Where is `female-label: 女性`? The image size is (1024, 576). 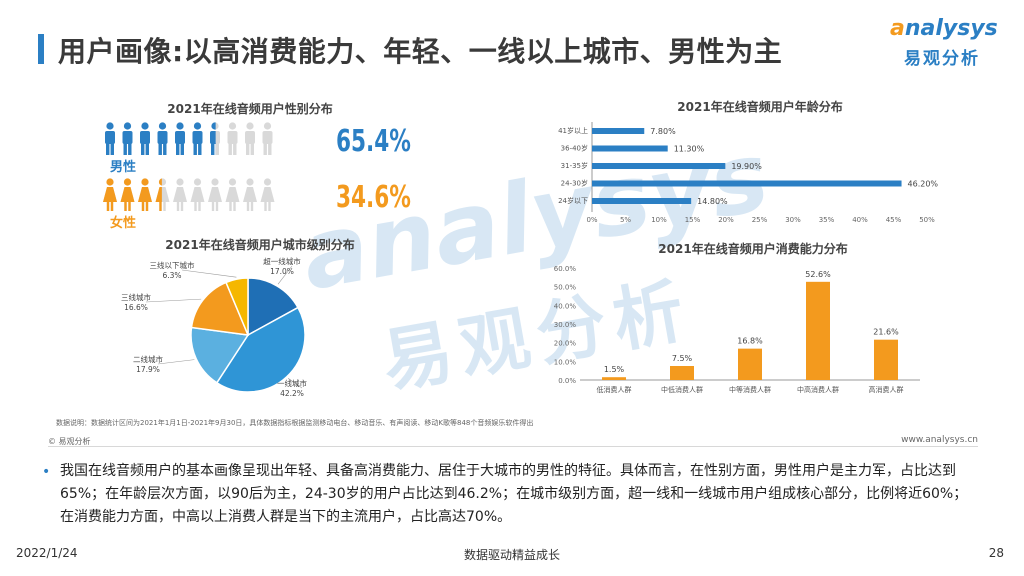
female-label: 女性 is located at coordinates (123, 223).